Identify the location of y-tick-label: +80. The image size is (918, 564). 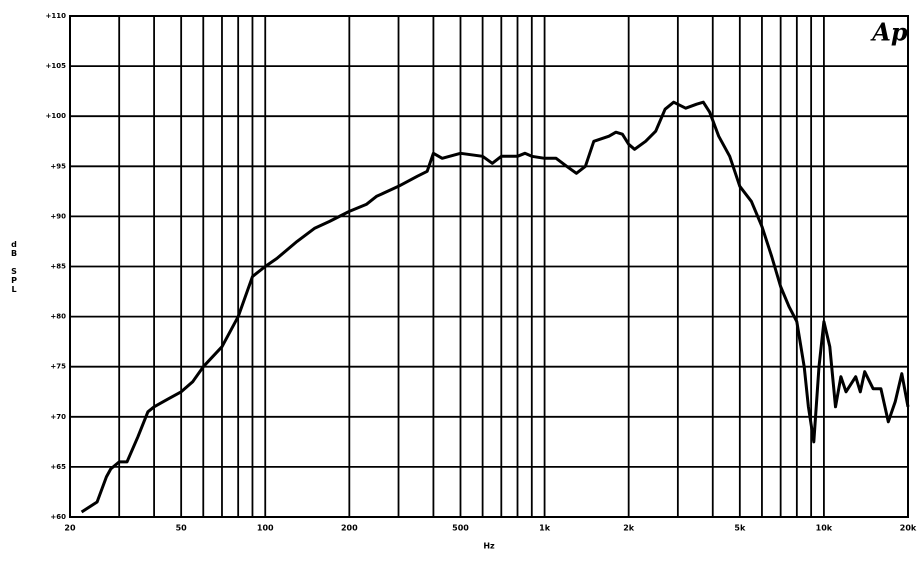
(58, 317).